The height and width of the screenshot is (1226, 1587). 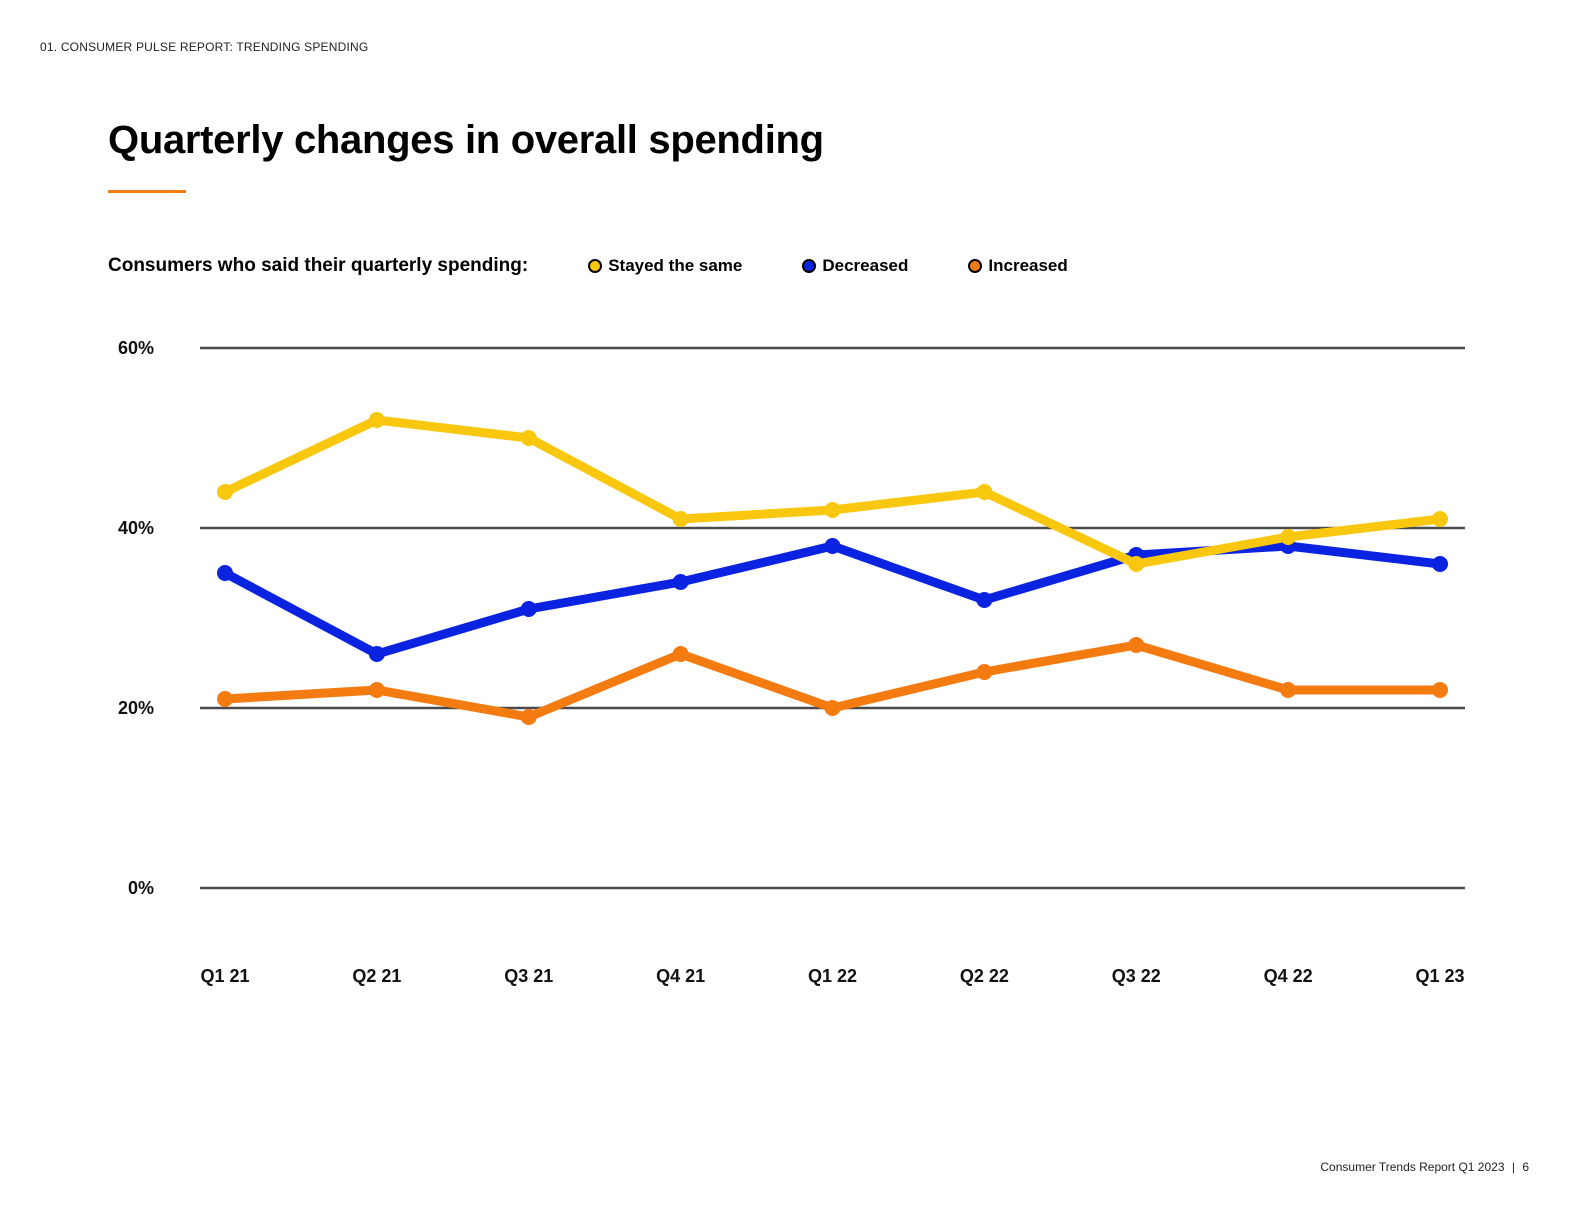 I want to click on x-tick-label: Q3 22, so click(x=1136, y=976).